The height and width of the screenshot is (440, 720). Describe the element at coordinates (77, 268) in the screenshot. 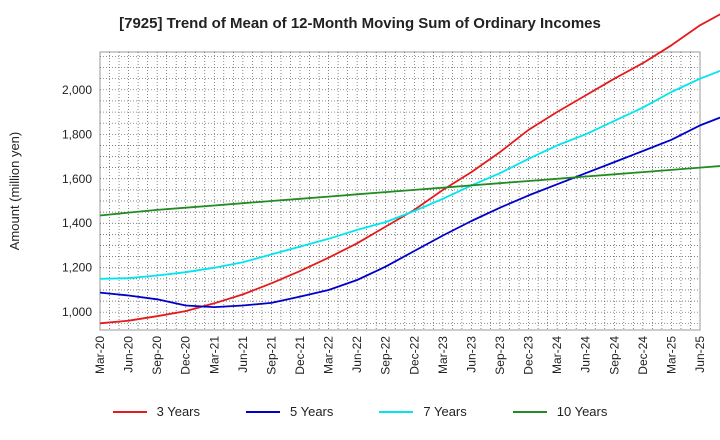

I see `y-tick-label: 1,200` at that location.